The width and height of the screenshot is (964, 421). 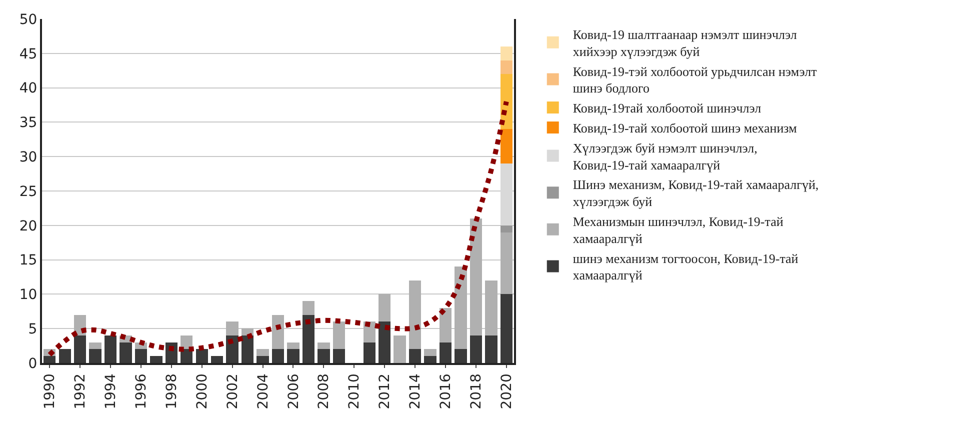 I want to click on x-tick-label: 1998, so click(x=172, y=392).